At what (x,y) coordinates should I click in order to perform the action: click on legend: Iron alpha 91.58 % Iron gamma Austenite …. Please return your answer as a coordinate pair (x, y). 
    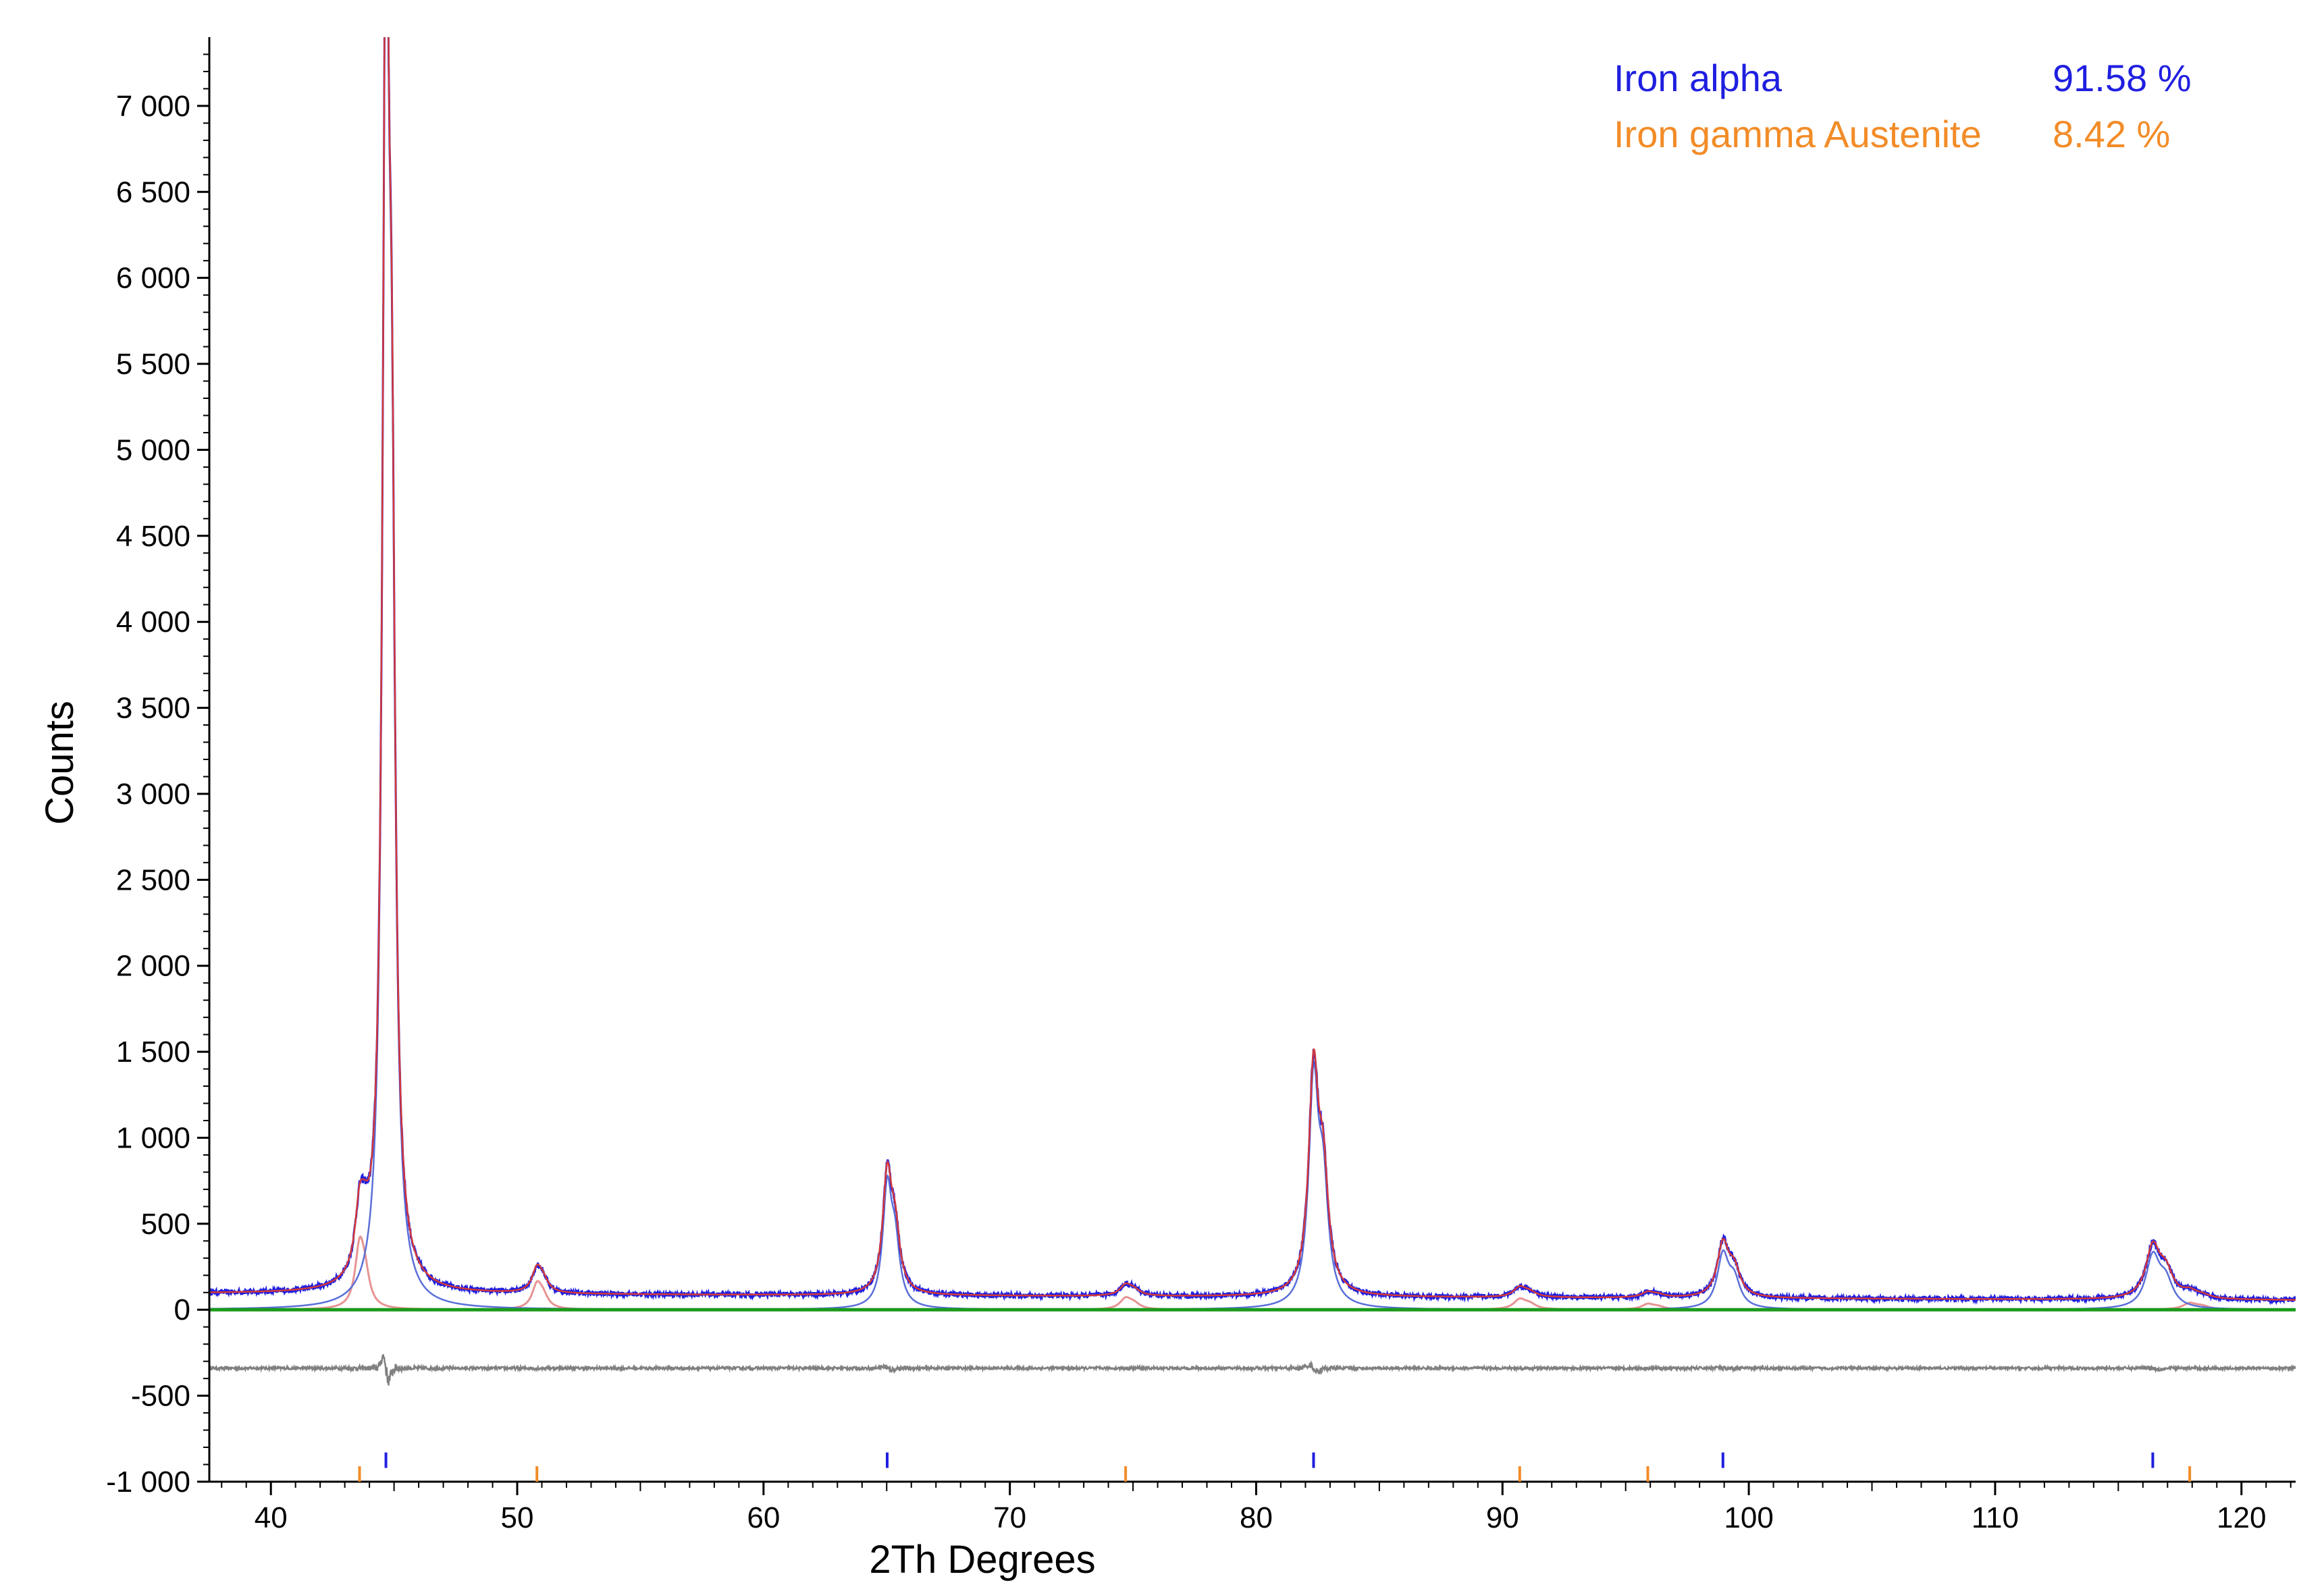
    Looking at the image, I should click on (1903, 106).